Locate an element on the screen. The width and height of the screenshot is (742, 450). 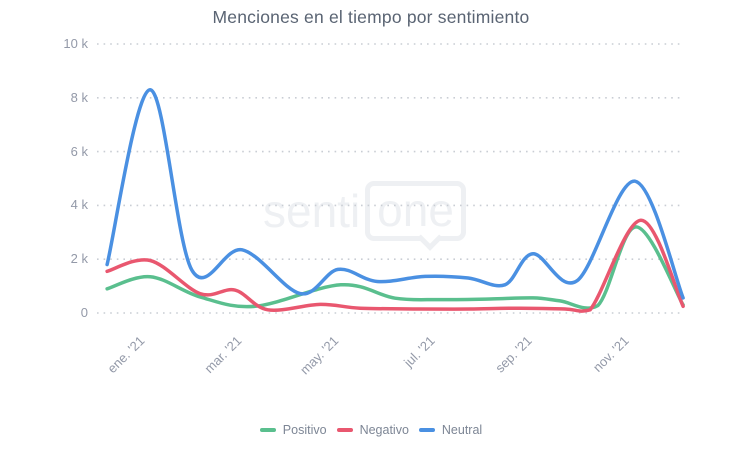
legend-item-positivo: Positivo is located at coordinates (293, 430).